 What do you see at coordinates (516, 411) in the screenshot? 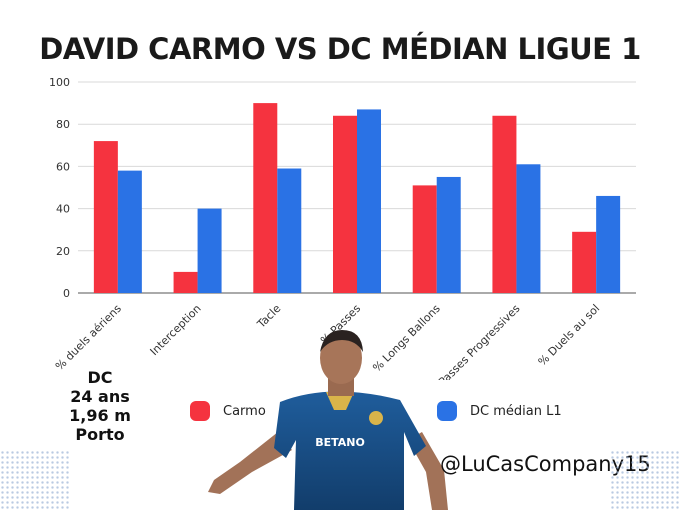
I see `legend-label-median: DC médian L1` at bounding box center [516, 411].